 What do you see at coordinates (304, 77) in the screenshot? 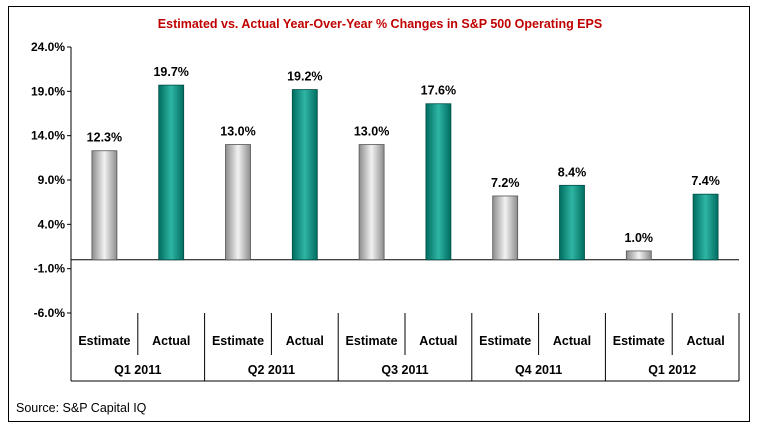
I see `data-label: 19.2%` at bounding box center [304, 77].